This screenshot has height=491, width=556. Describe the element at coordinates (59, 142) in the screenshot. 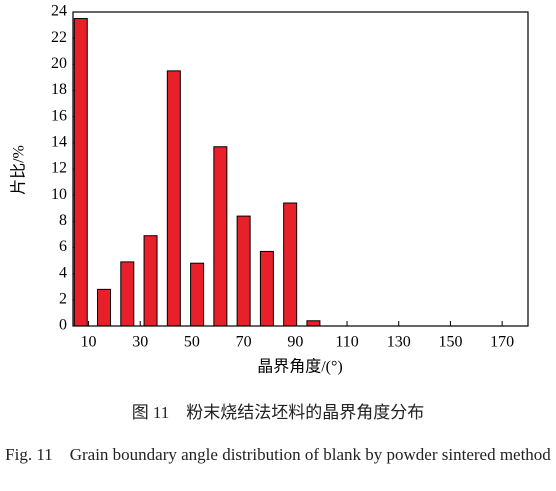

I see `y-tick-label: 14` at that location.